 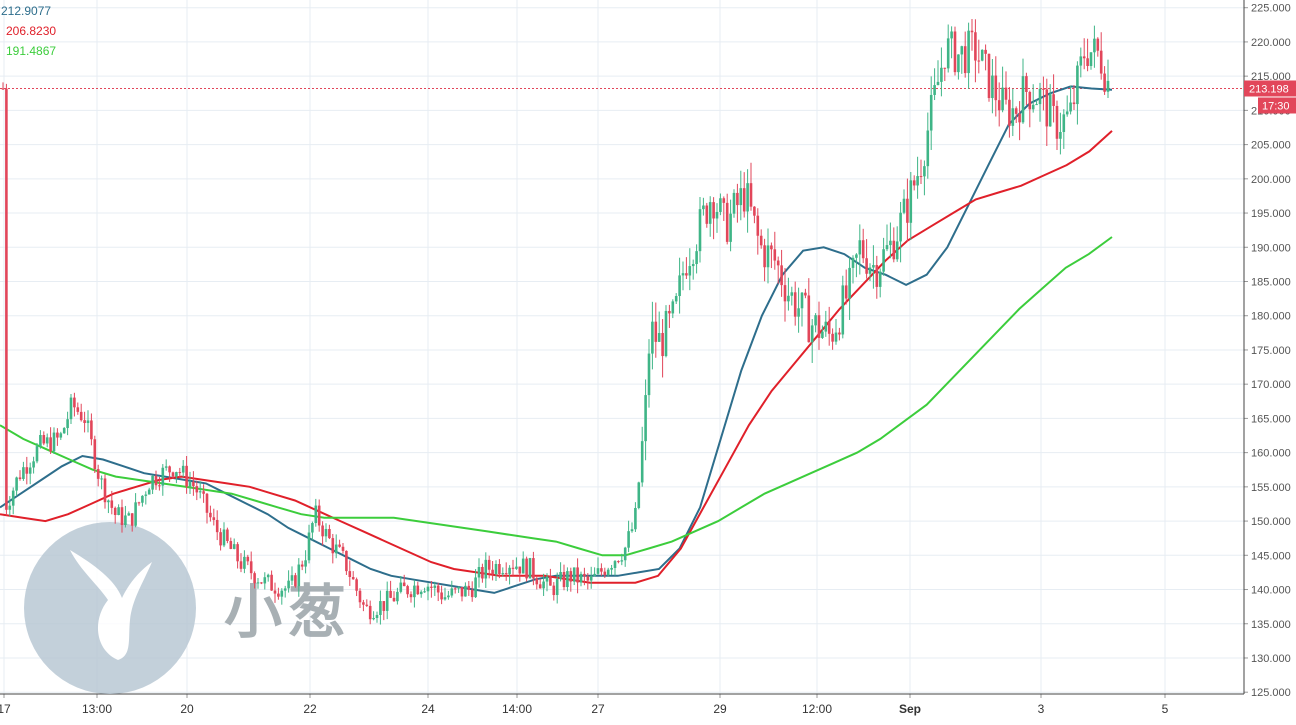 What do you see at coordinates (185, 608) in the screenshot?
I see `watermark-logo: 小葱` at bounding box center [185, 608].